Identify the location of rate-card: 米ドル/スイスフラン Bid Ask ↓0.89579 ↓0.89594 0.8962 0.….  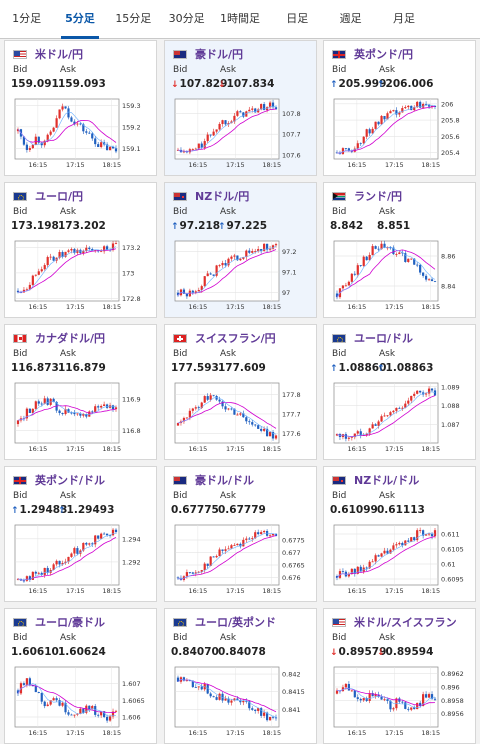
(399, 676).